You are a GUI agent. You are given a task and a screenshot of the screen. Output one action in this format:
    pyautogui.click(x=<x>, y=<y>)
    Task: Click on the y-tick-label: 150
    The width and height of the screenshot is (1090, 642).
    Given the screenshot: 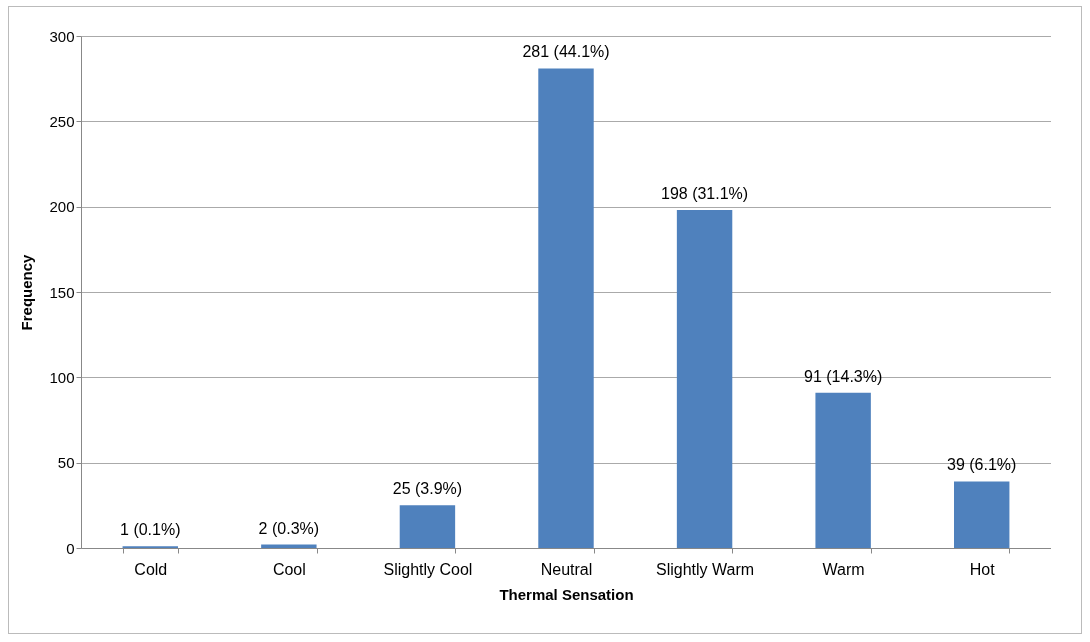 What is the action you would take?
    pyautogui.click(x=62, y=292)
    